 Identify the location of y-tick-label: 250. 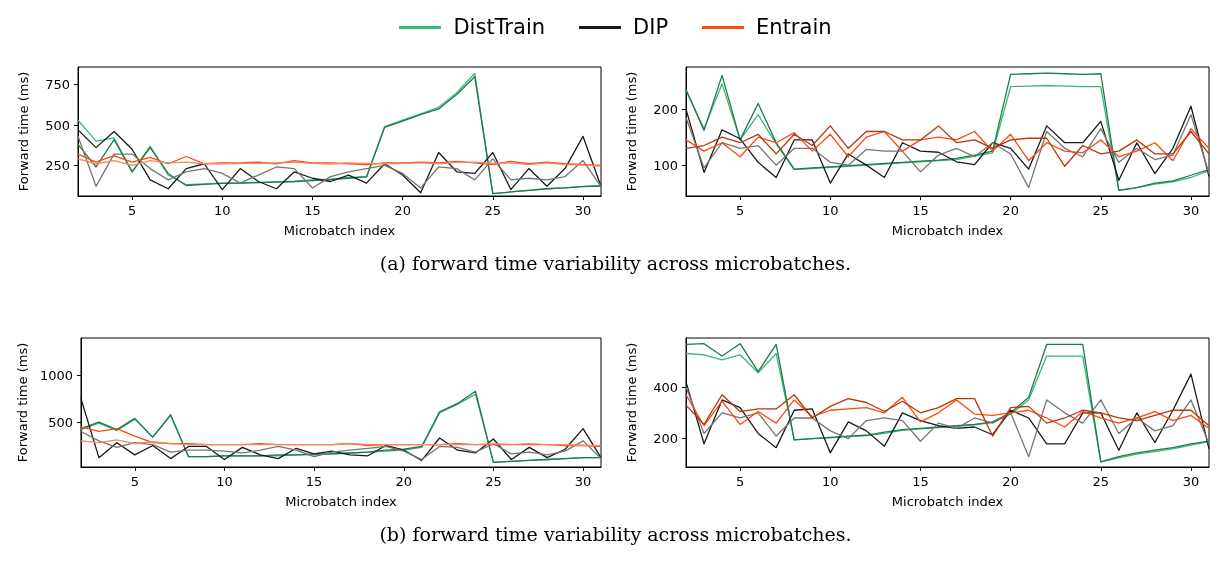
(57, 165).